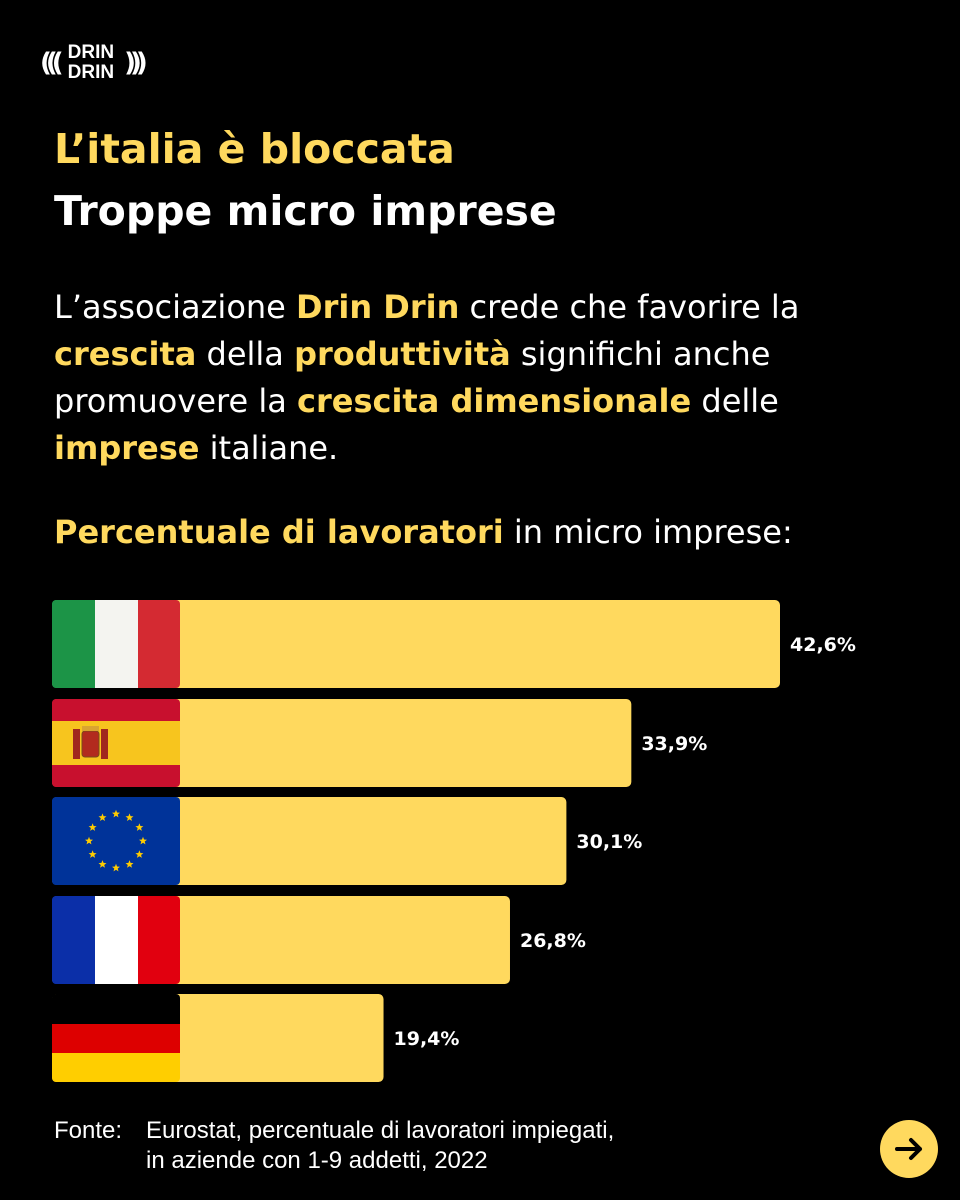  Describe the element at coordinates (245, 354) in the screenshot. I see `intro-text: della` at that location.